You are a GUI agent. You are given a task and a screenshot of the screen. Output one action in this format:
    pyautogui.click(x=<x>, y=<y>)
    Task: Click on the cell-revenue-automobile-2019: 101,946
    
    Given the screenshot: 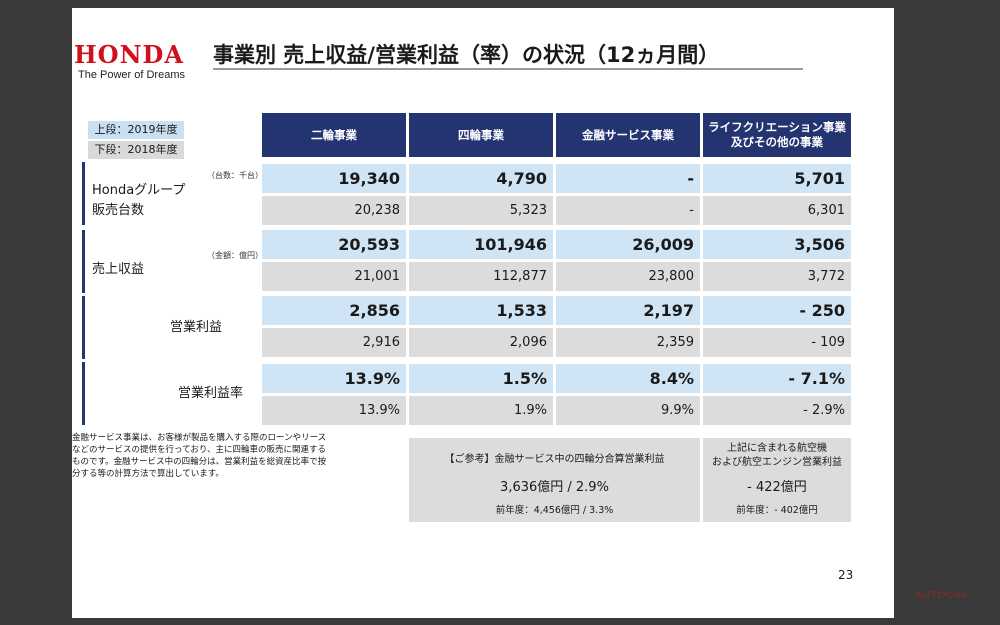 What is the action you would take?
    pyautogui.click(x=481, y=244)
    